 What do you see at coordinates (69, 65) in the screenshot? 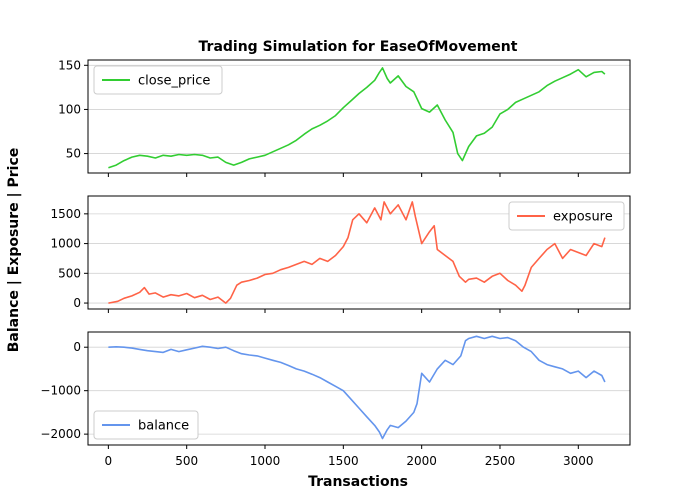
I see `y-tick-label-close_price: 150` at bounding box center [69, 65].